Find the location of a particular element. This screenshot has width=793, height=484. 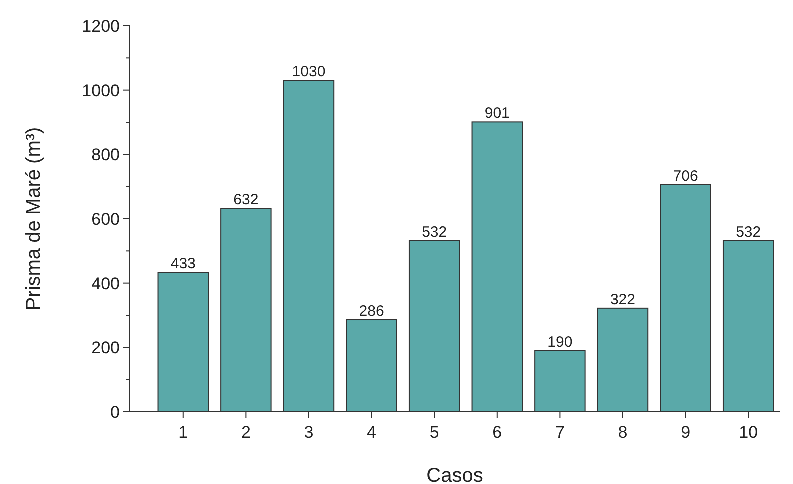

y-tick-label: 800 is located at coordinates (106, 155).